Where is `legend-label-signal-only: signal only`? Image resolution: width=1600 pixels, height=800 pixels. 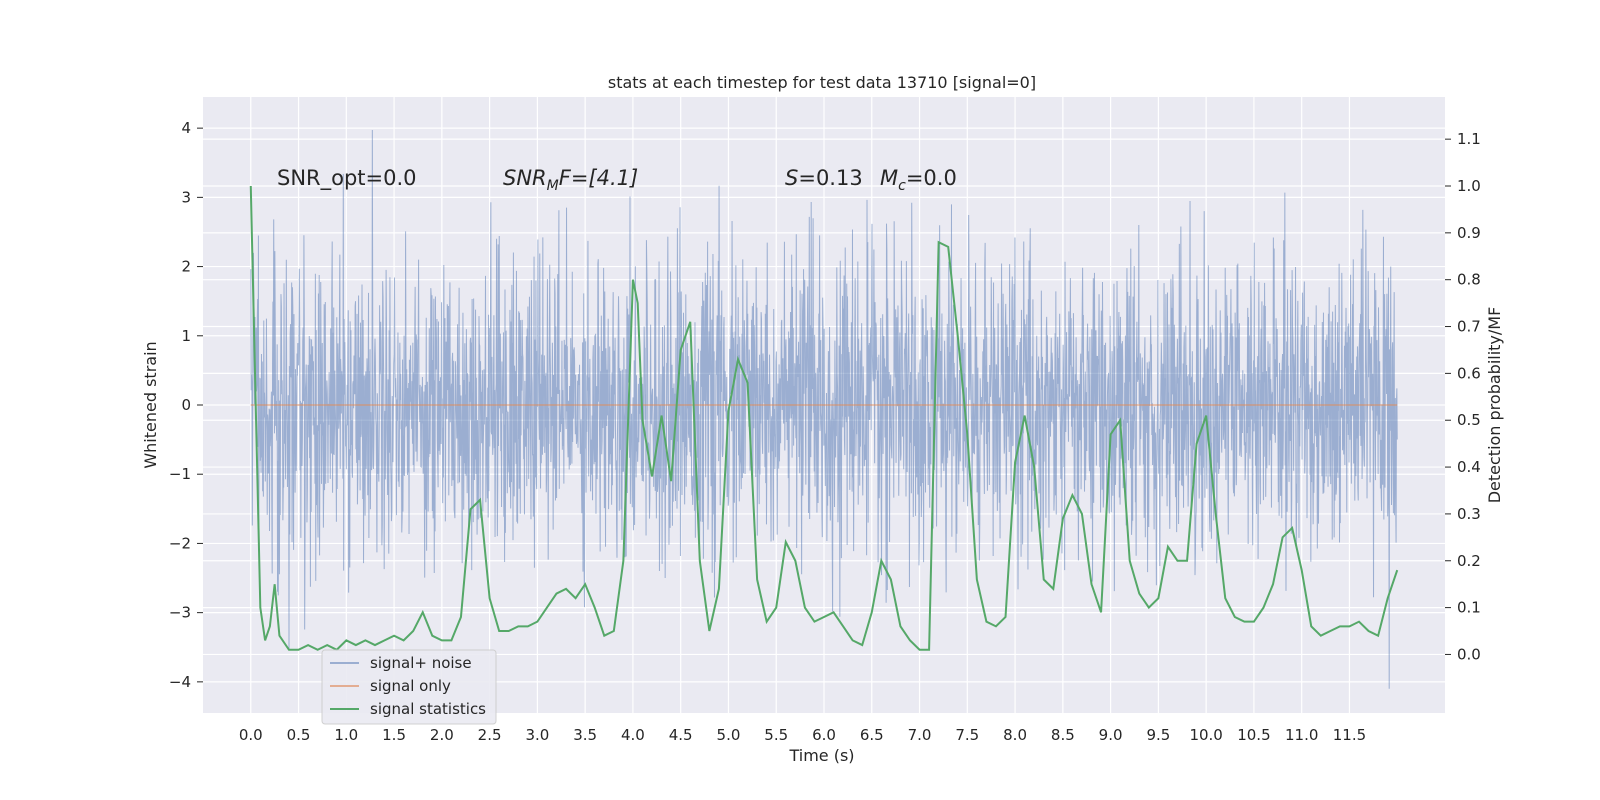
legend-label-signal-only: signal only is located at coordinates (410, 686).